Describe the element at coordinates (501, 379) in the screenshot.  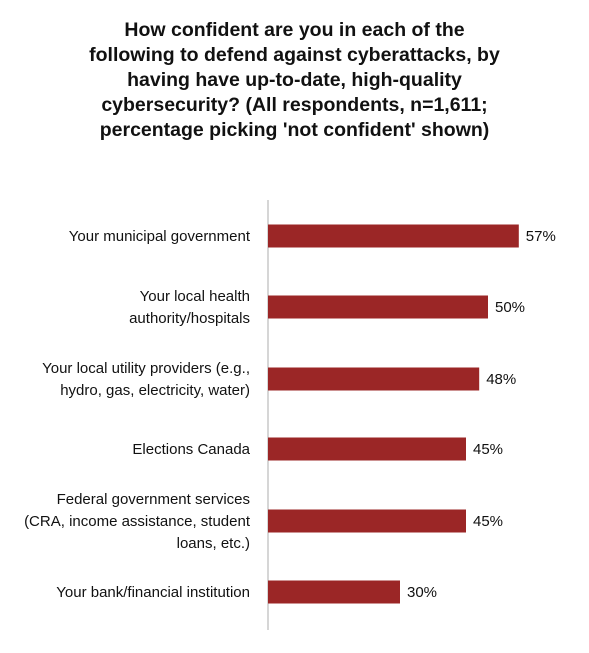
I see `value-label-3: 48%` at that location.